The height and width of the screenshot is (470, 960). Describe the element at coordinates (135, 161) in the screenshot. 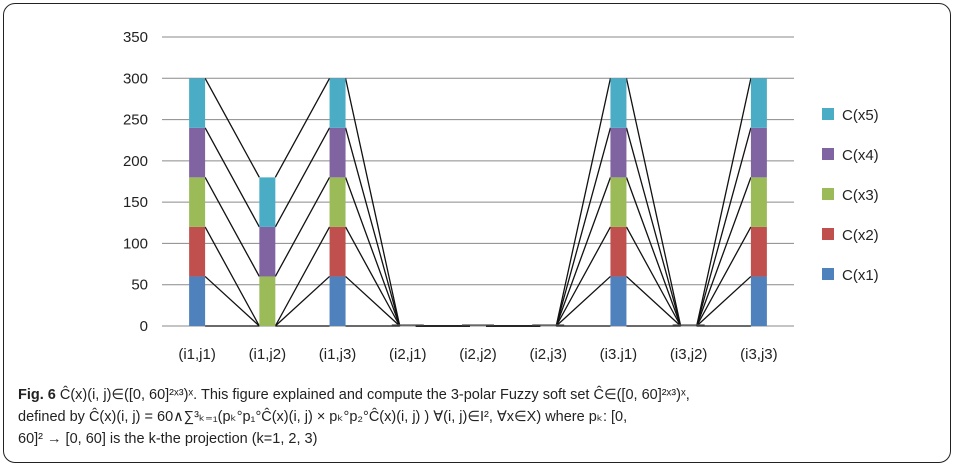

I see `y-tick-label: 200` at that location.